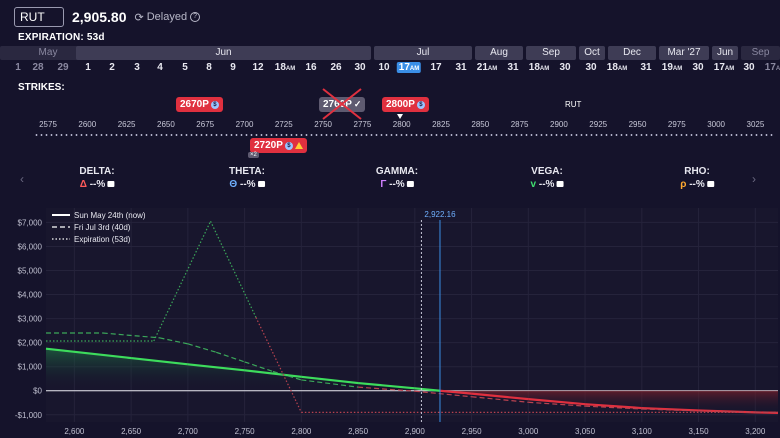 This screenshot has width=780, height=438. I want to click on ticker-input, so click(39, 17).